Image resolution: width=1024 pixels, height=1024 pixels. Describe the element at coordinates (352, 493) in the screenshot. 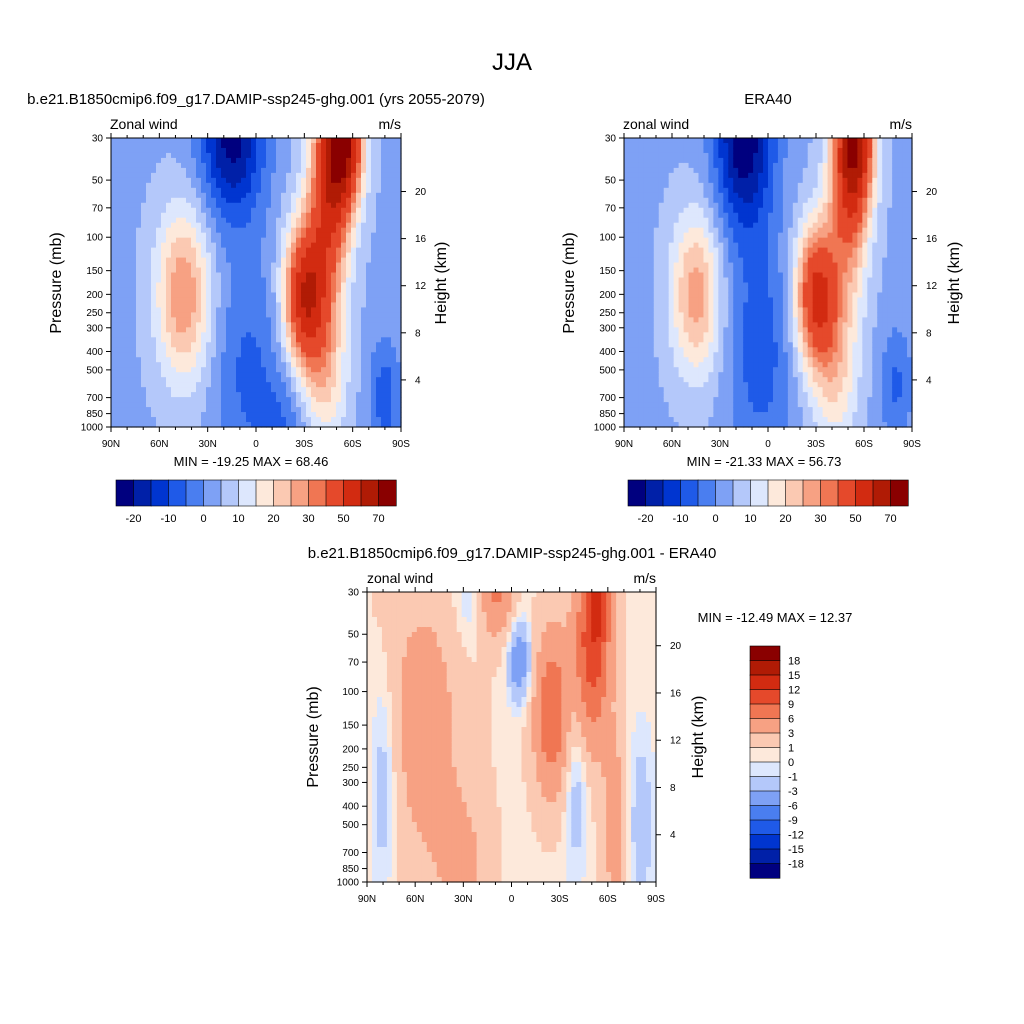

I see `colorbar-swatch` at that location.